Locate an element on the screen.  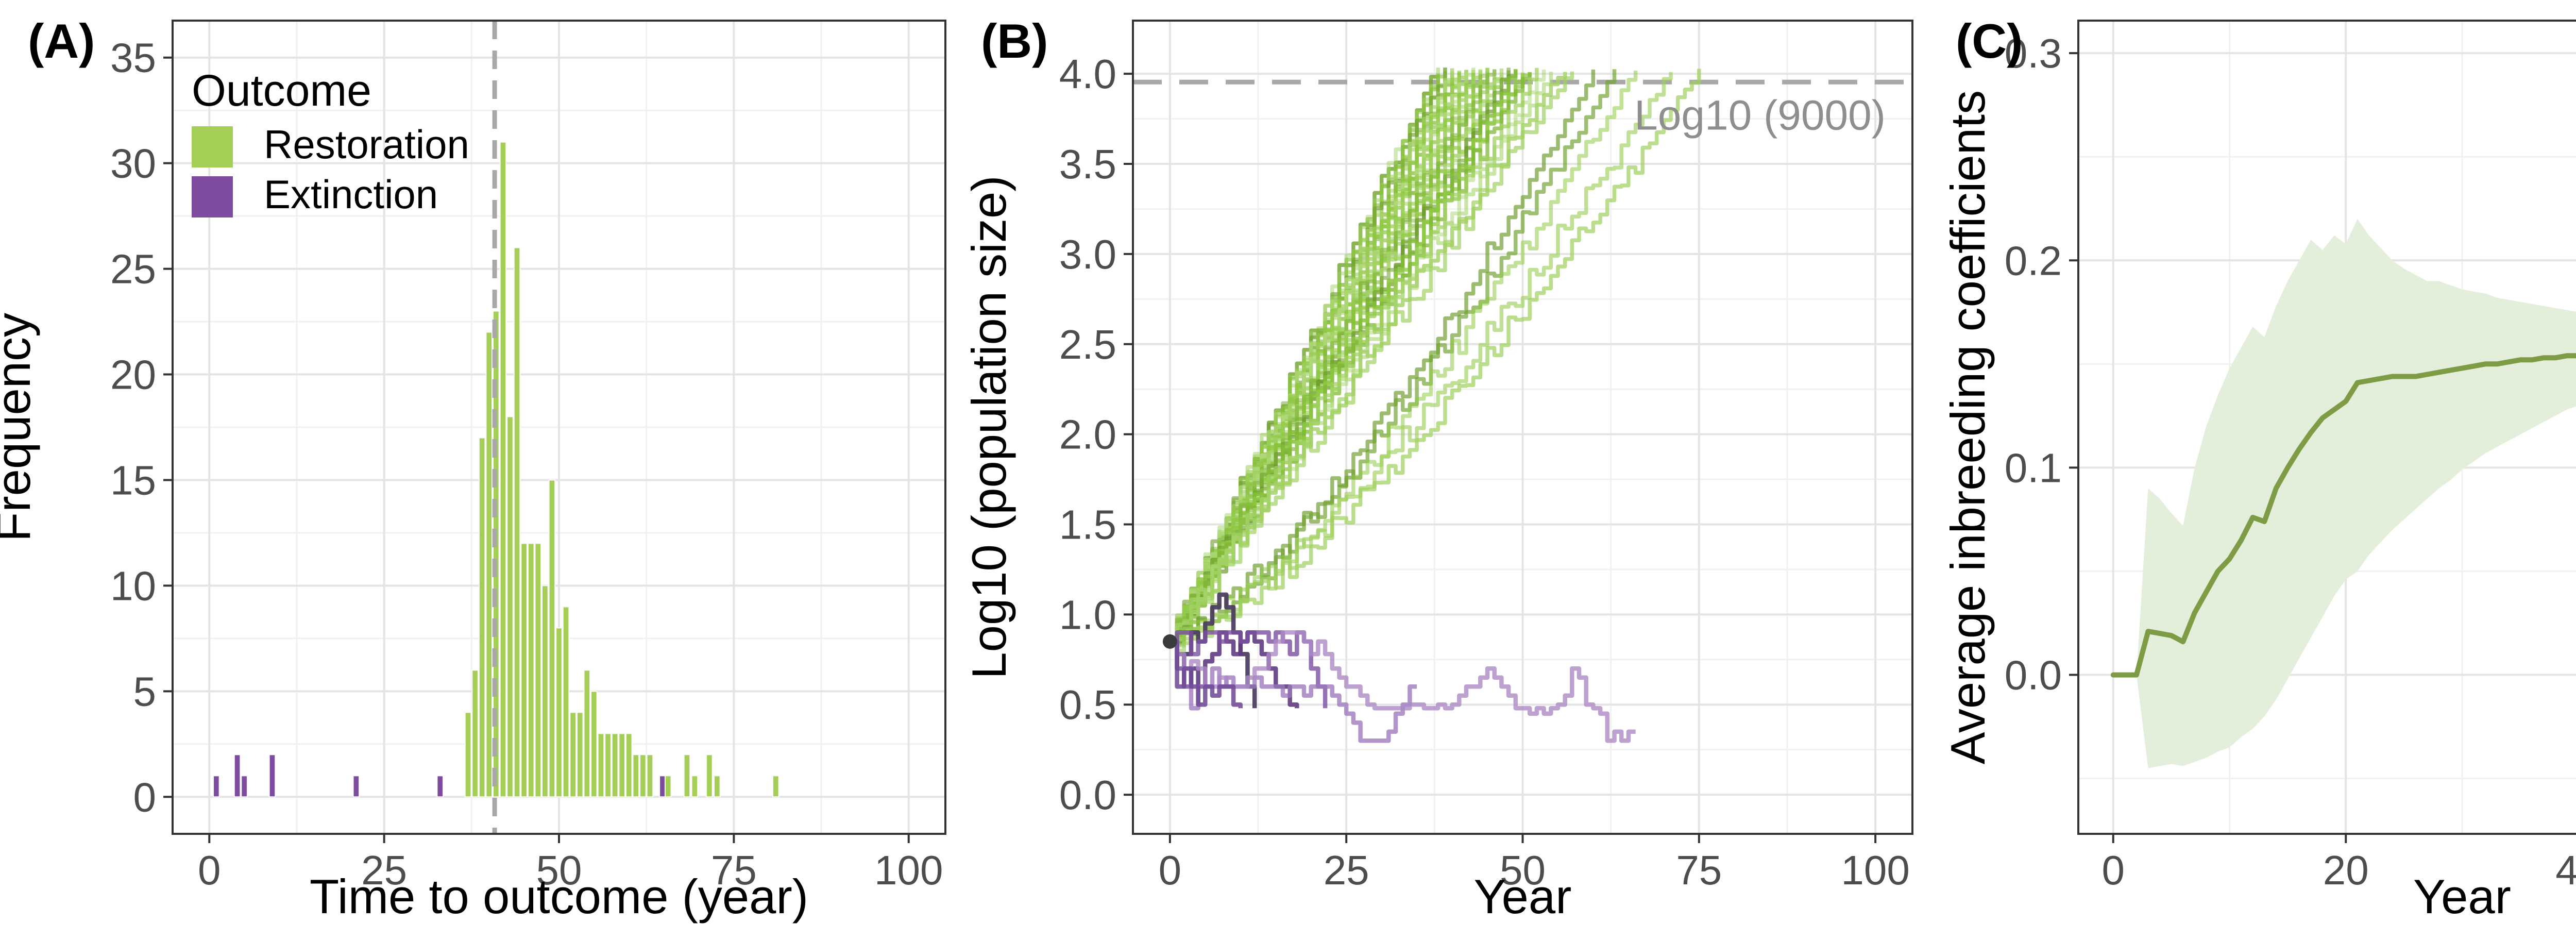
legend-title: Outcome is located at coordinates (281, 90).